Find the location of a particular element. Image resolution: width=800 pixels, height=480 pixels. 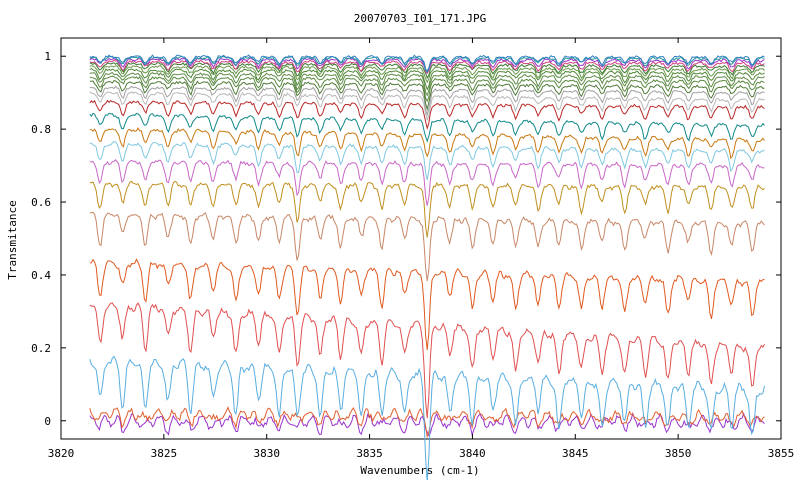

y-tick-label: 0.4 is located at coordinates (41, 275).